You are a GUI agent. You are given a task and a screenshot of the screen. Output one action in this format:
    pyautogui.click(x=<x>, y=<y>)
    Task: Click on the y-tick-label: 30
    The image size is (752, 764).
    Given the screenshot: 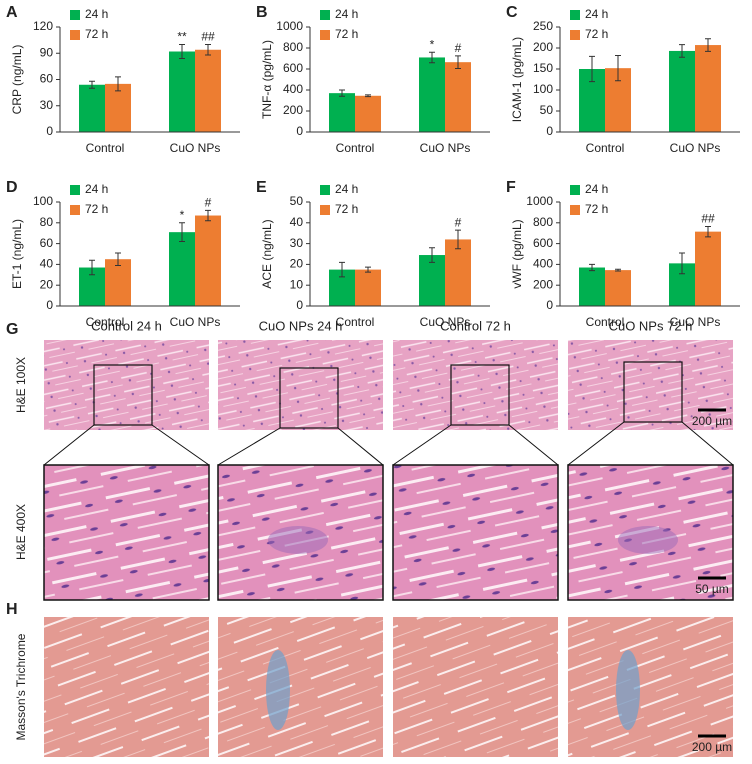 What is the action you would take?
    pyautogui.click(x=297, y=243)
    